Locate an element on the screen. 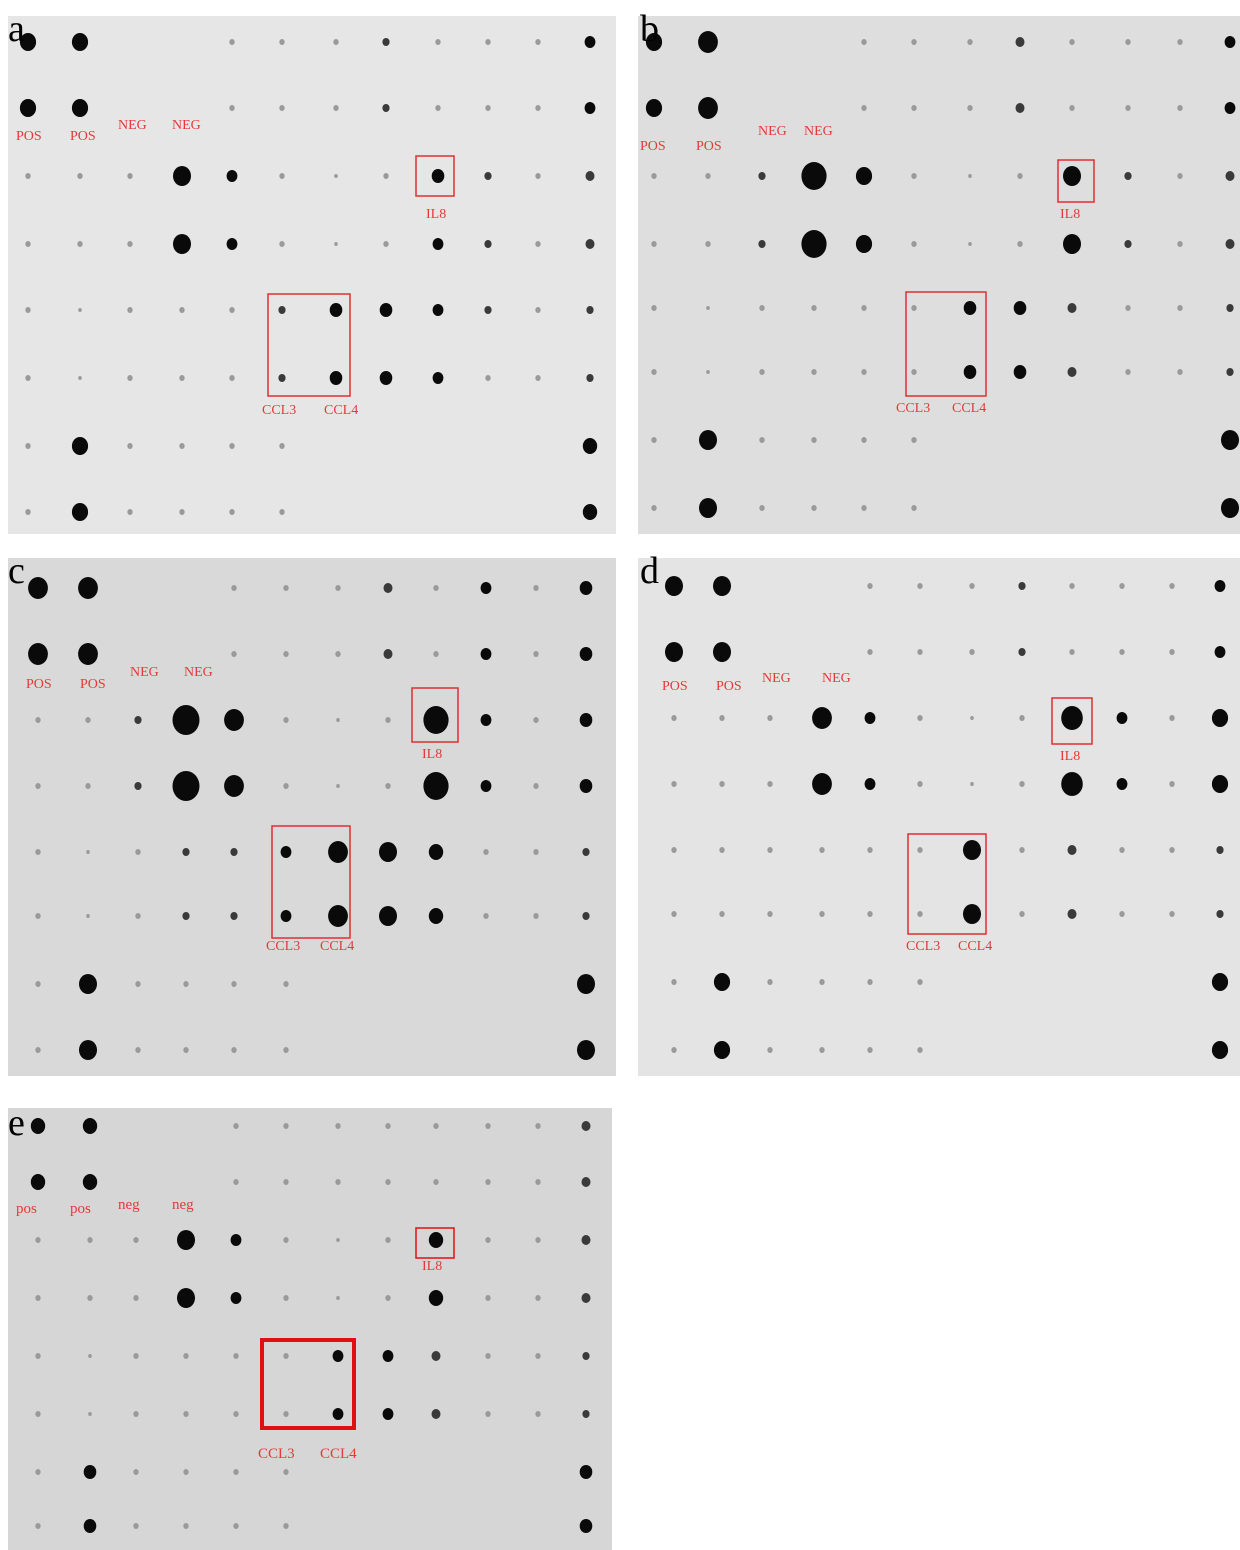 Image resolution: width=1240 pixels, height=1550 pixels. membrane-e: pos pos neg neg IL8 CCL3 CCL4 is located at coordinates (310, 1329).